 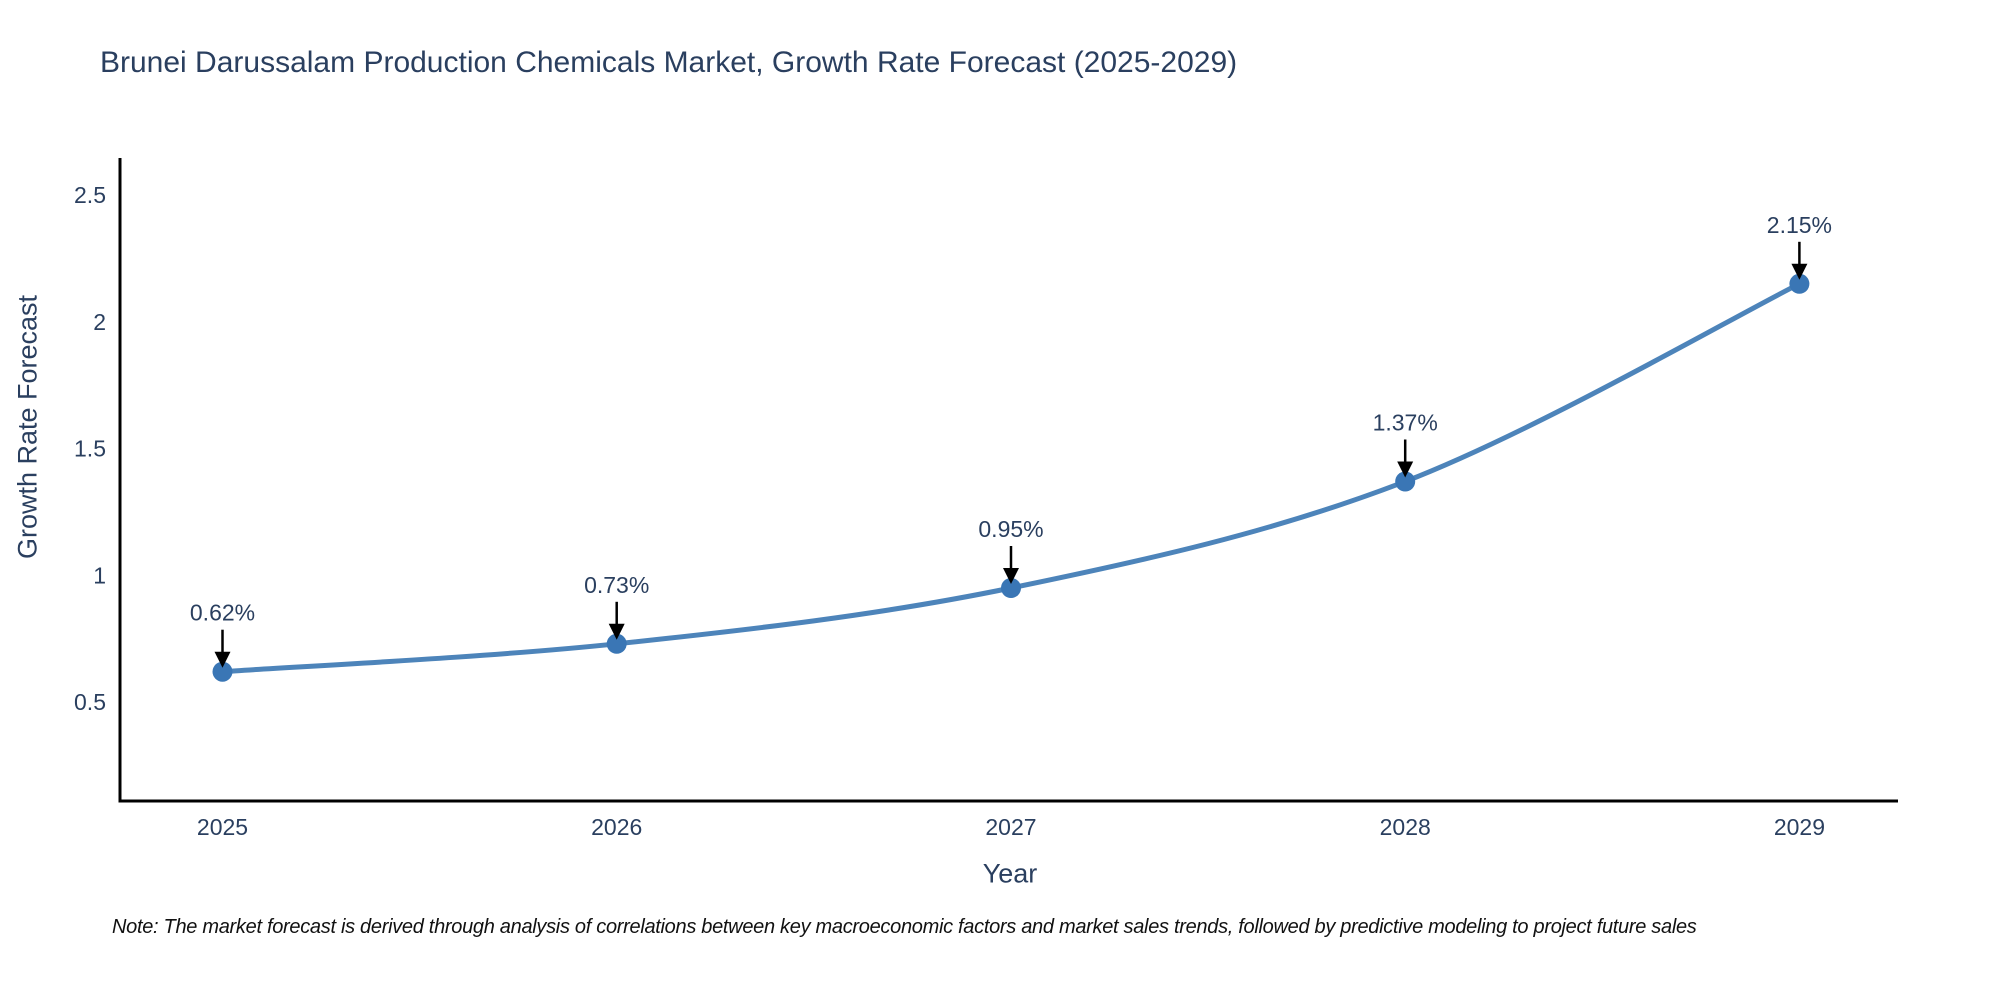 I want to click on x-tick-label: 2026, so click(x=616, y=827).